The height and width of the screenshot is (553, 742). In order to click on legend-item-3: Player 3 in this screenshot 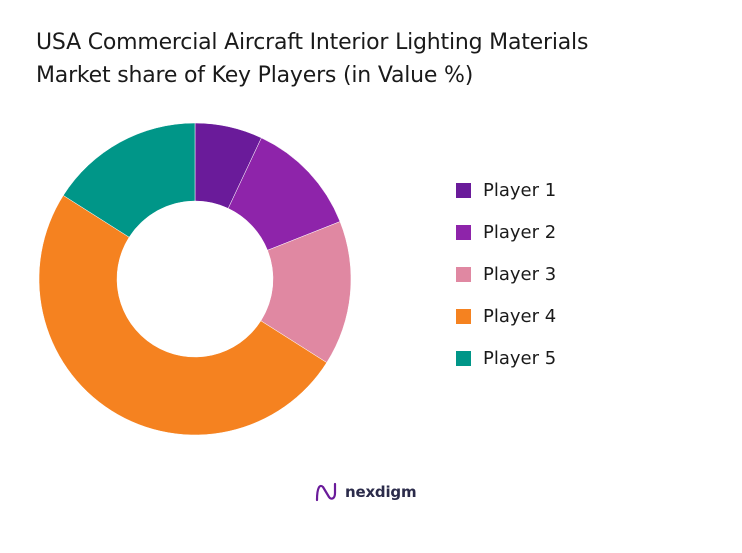, I will do `click(556, 274)`.